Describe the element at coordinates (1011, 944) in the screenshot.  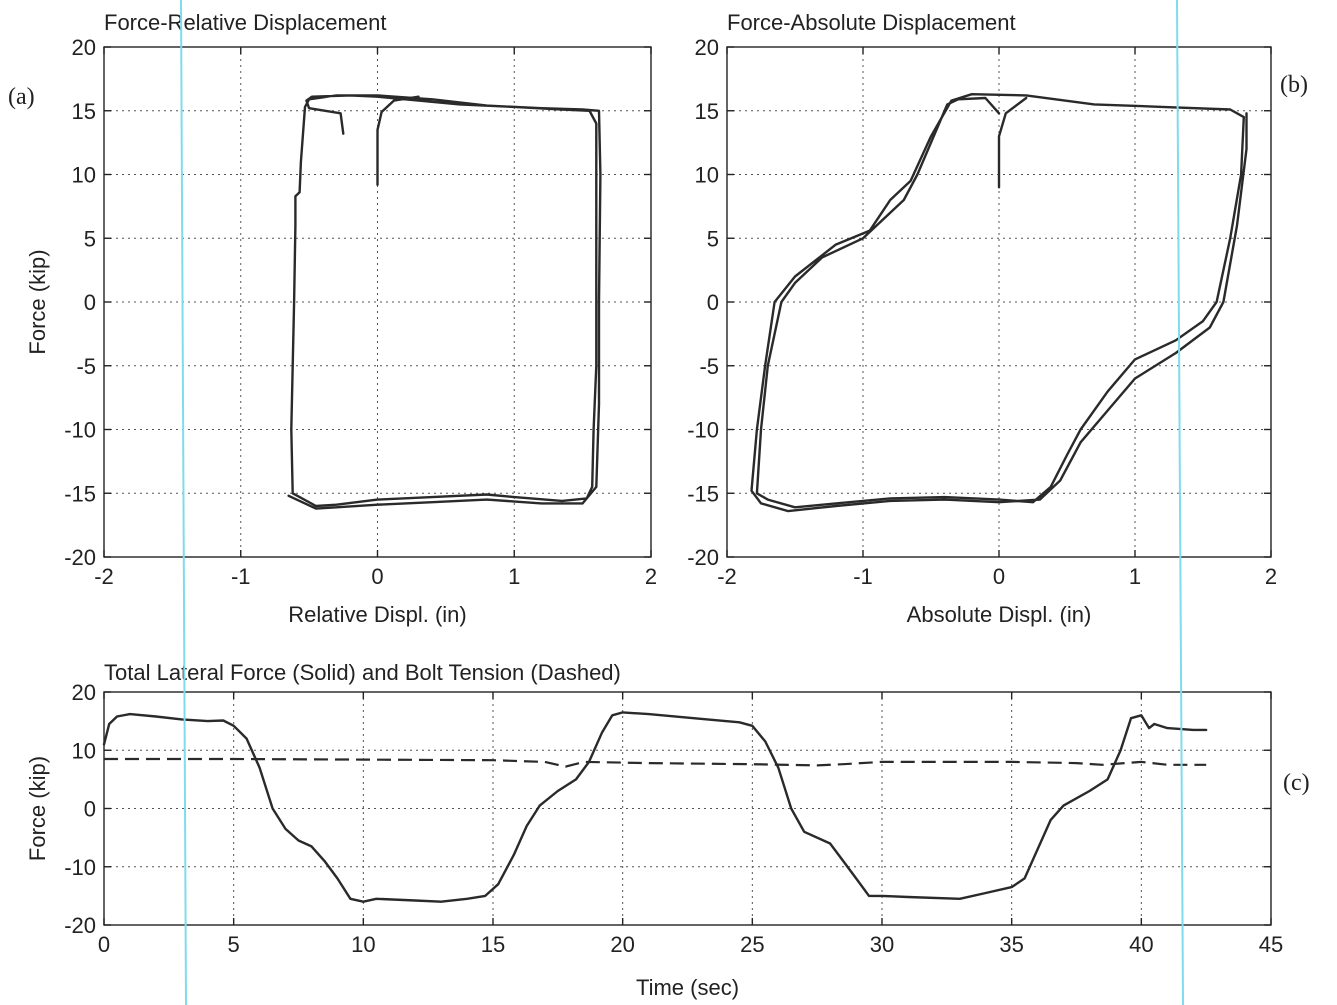
I see `x-tick-label-7: 35` at that location.